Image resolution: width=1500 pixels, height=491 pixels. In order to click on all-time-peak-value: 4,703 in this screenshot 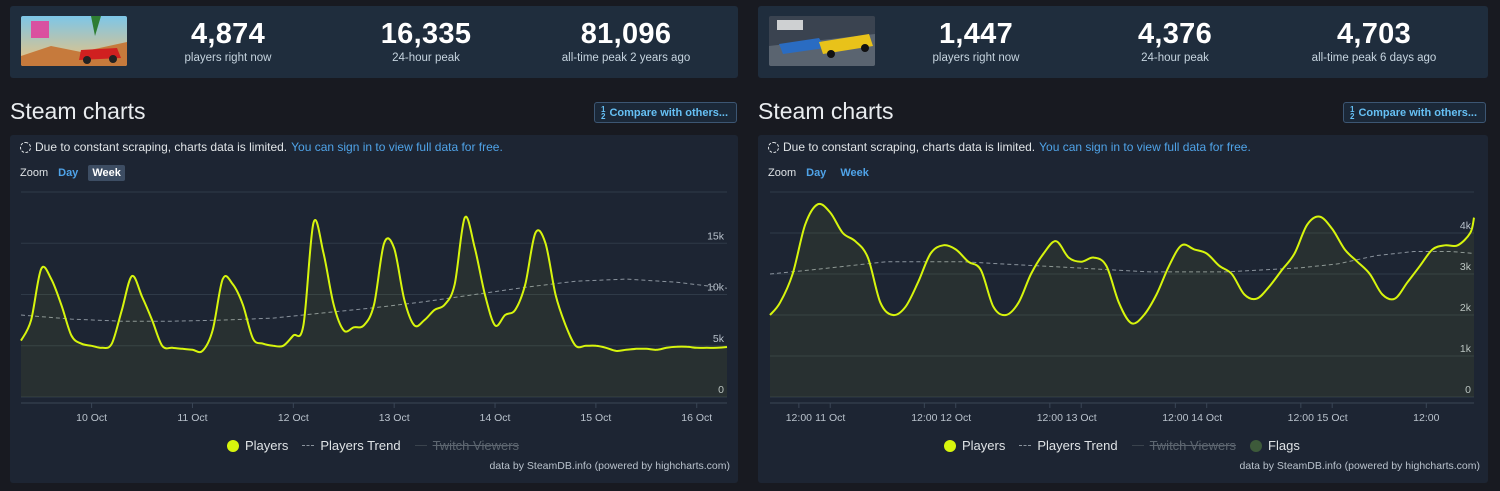, I will do `click(1374, 34)`.